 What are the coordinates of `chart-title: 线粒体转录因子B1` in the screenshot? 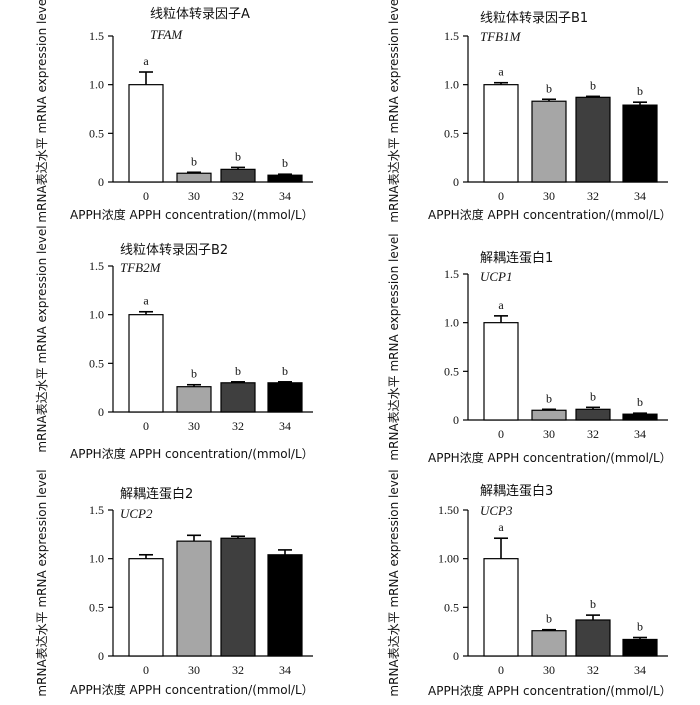 It's located at (534, 18).